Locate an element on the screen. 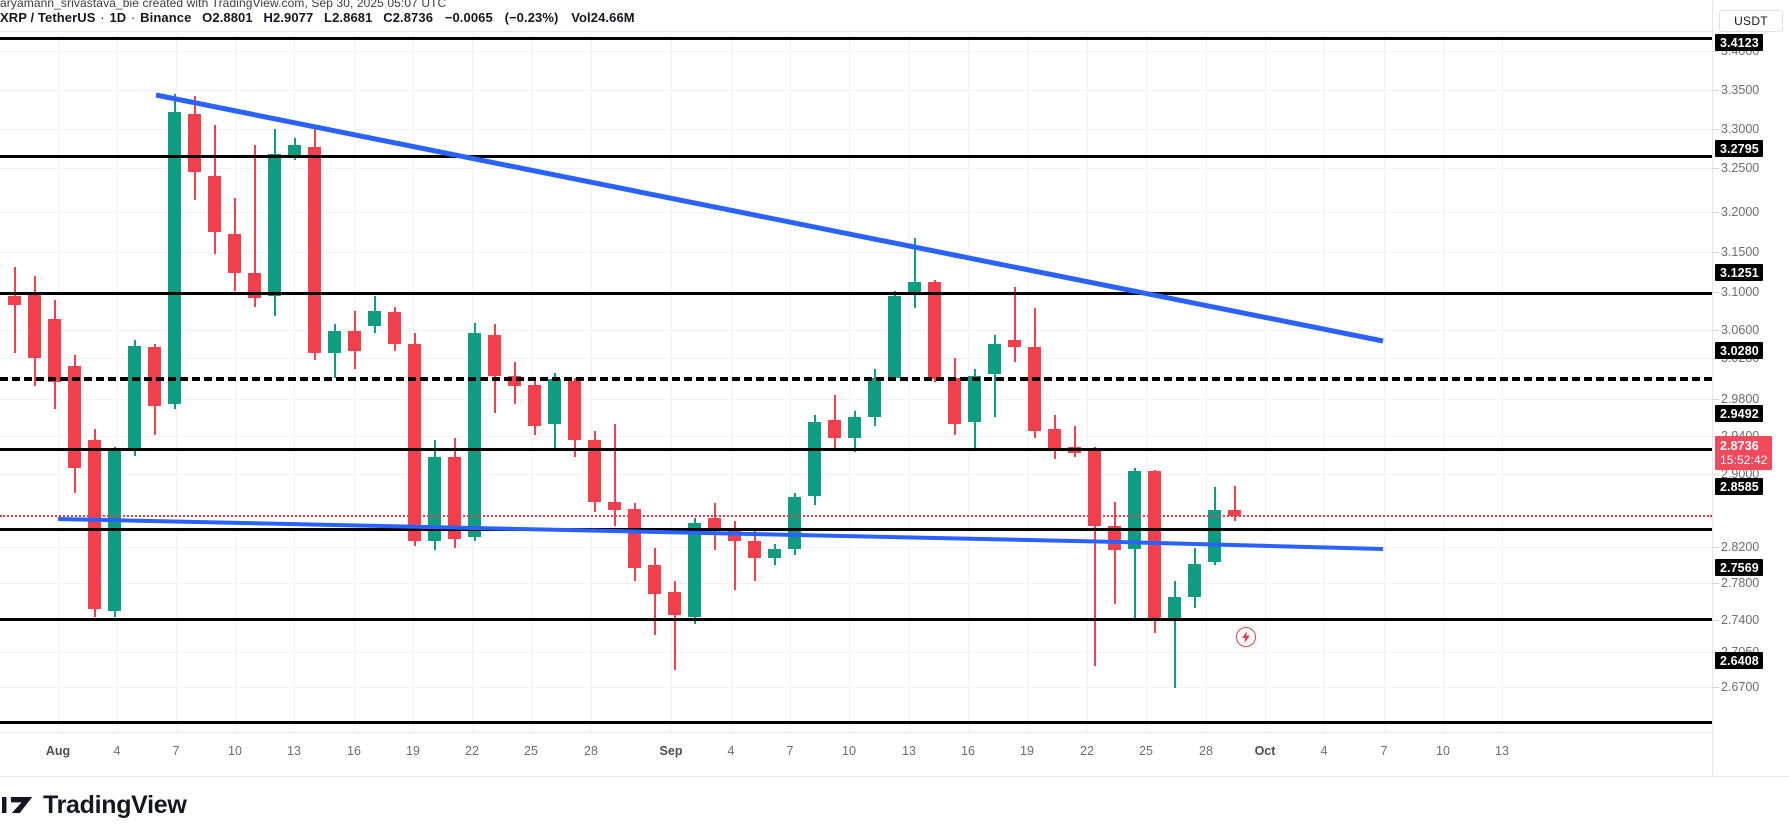 This screenshot has height=832, width=1789. trendline-ascending-support-upper is located at coordinates (589, 530).